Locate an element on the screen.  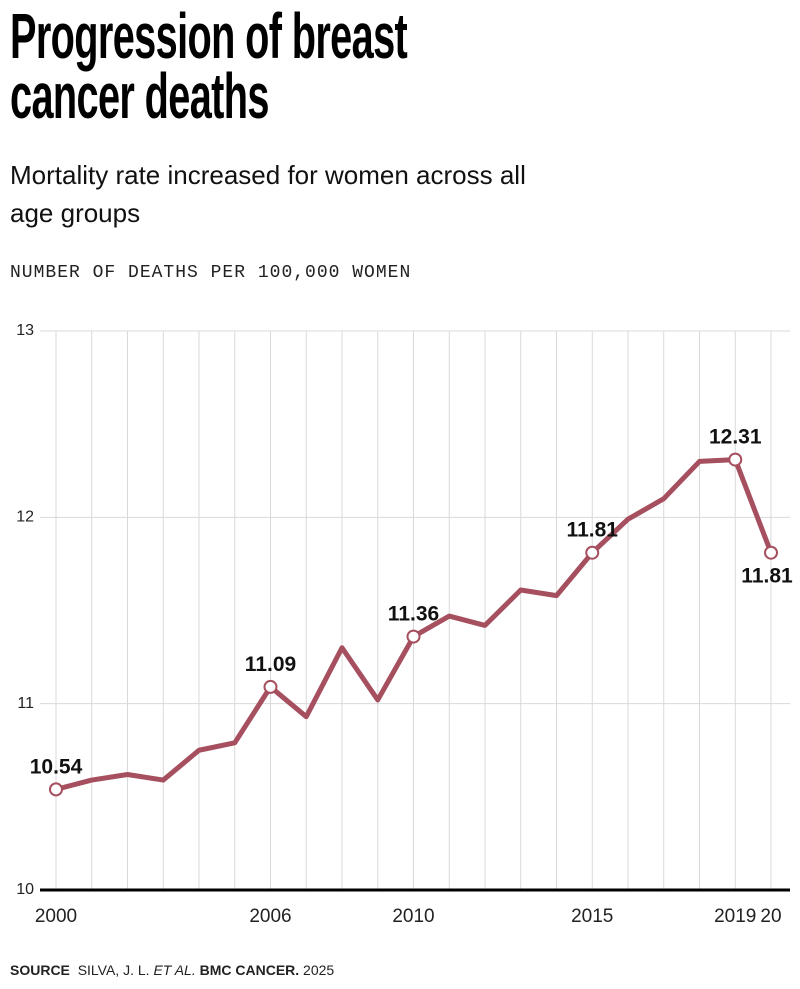
x-tick-label: 2010 is located at coordinates (413, 916).